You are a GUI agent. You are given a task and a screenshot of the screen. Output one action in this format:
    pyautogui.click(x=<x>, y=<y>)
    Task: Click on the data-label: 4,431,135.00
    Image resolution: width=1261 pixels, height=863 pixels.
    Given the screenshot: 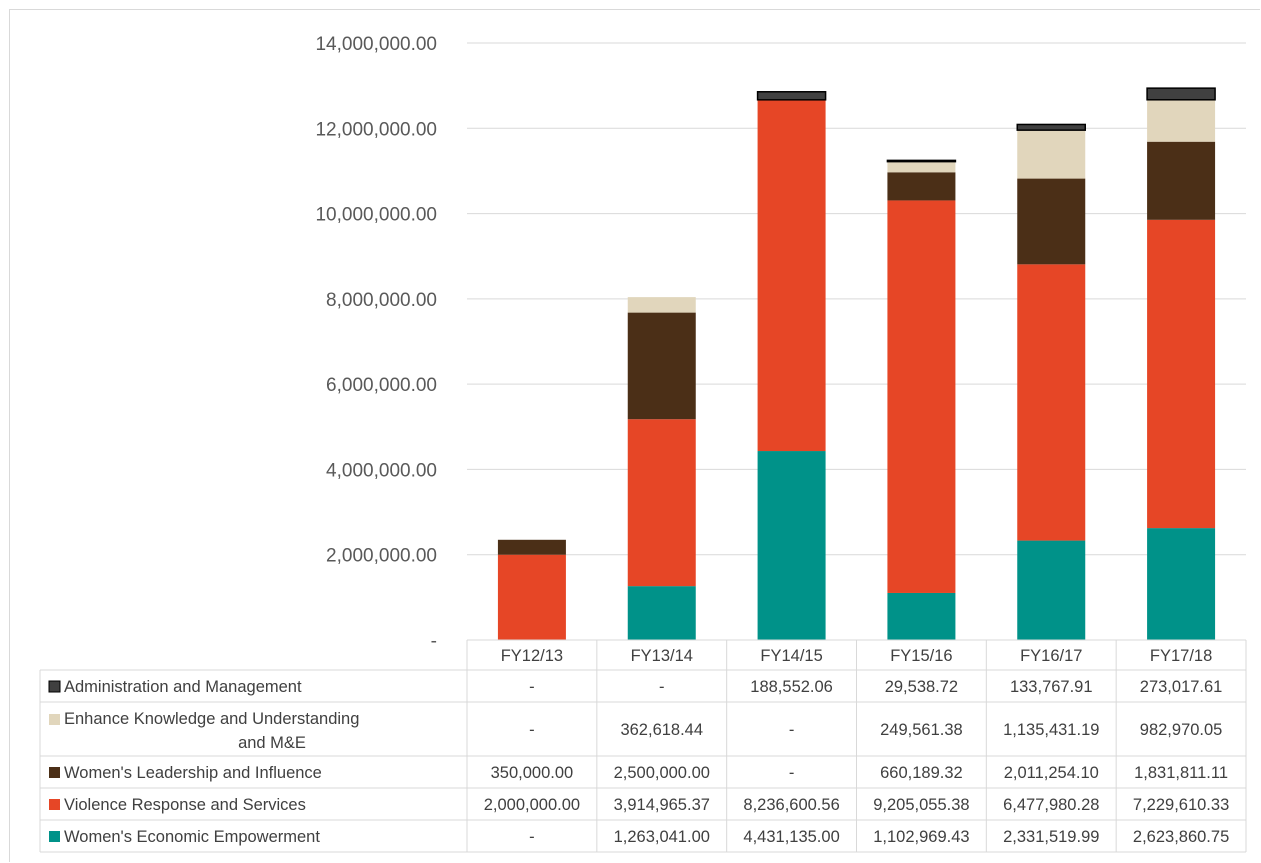 What is the action you would take?
    pyautogui.click(x=791, y=837)
    